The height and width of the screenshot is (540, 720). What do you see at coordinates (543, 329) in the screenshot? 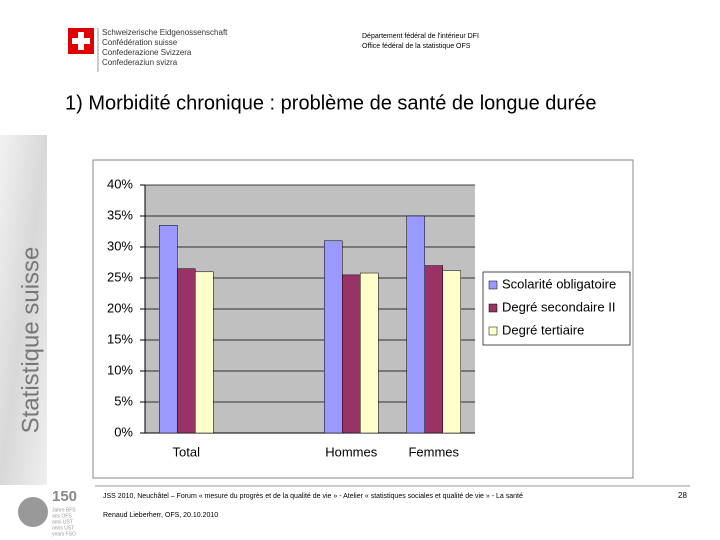
I see `legend-label: Degré tertiaire` at bounding box center [543, 329].